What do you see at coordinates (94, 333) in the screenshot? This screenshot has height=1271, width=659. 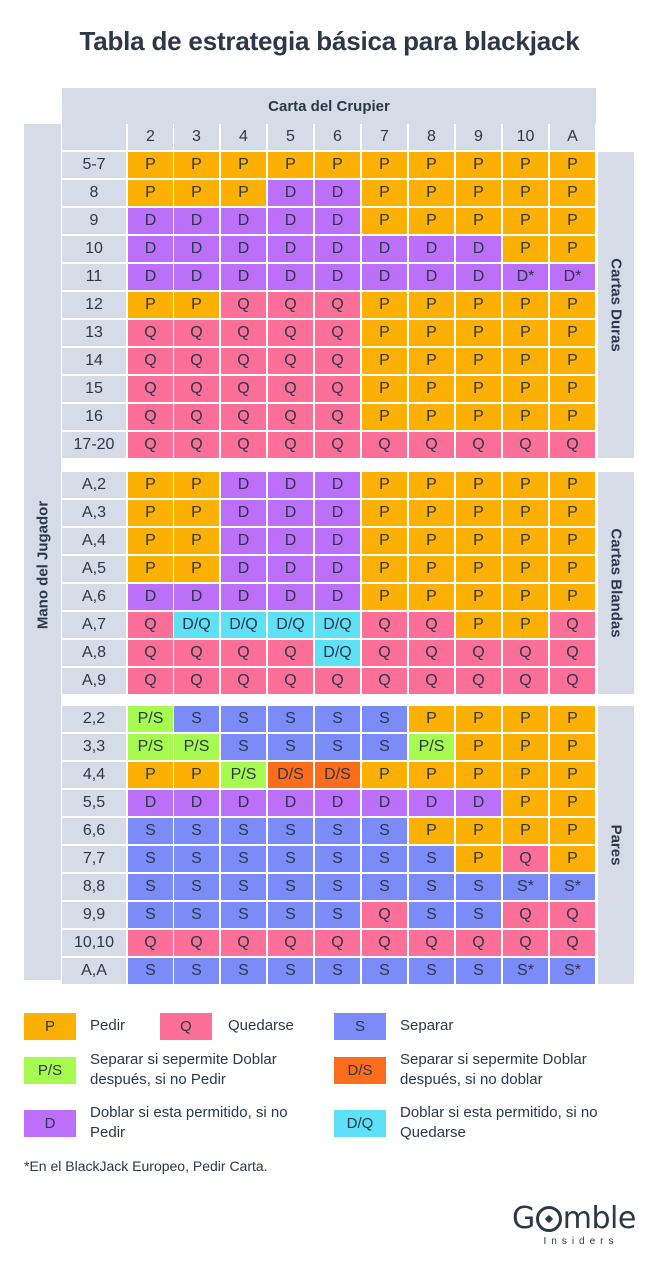 I see `player-hand-label: 13` at bounding box center [94, 333].